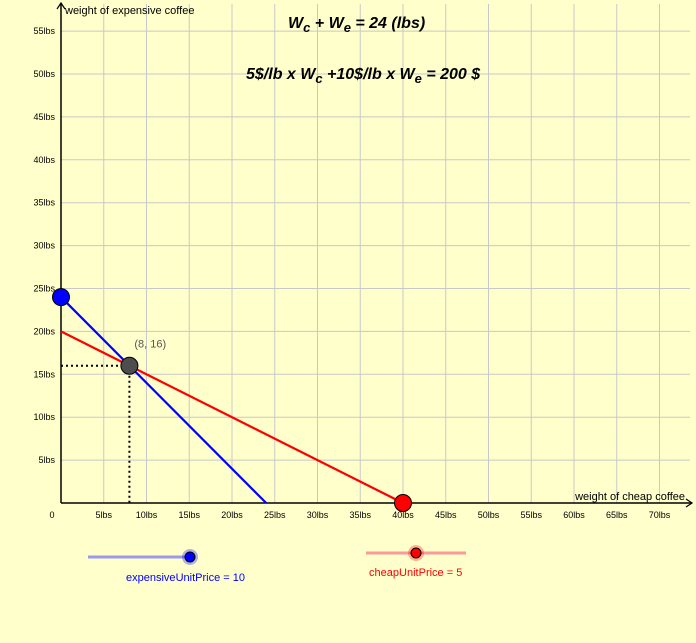 The width and height of the screenshot is (696, 643). I want to click on y-tick-label: 45lbs, so click(44, 117).